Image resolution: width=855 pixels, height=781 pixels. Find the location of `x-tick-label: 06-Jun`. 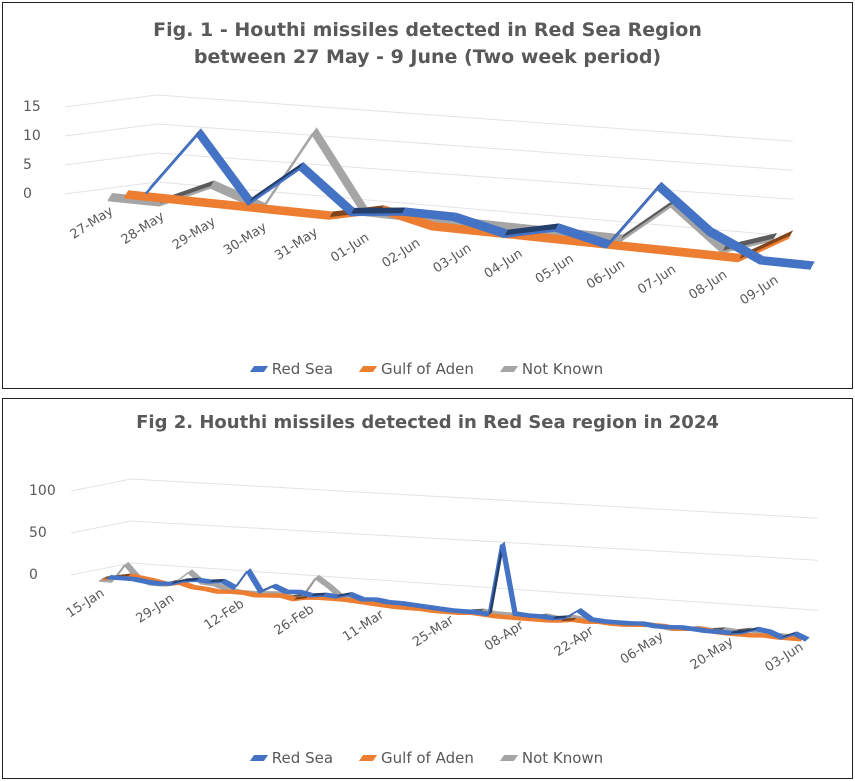

x-tick-label: 06-Jun is located at coordinates (606, 275).